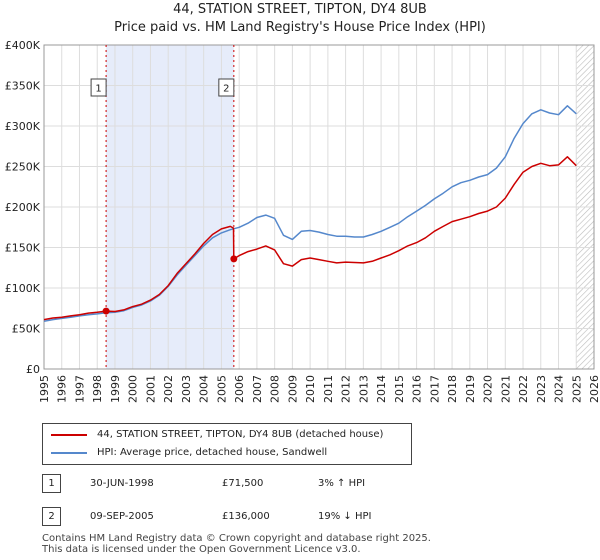 The image size is (600, 560). I want to click on x-tick-label: 2019, so click(470, 389).